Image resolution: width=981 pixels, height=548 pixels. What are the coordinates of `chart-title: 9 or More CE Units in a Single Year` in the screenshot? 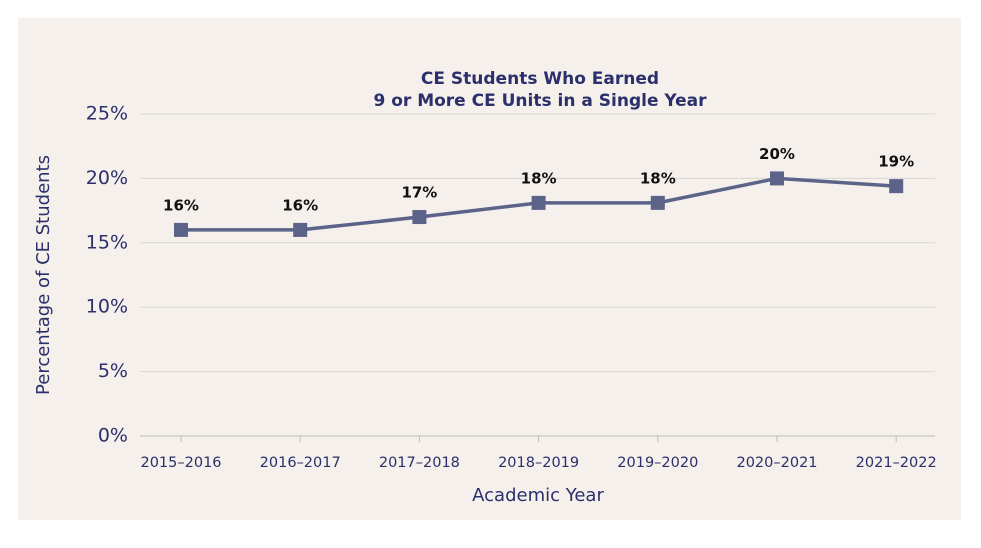 It's located at (540, 101).